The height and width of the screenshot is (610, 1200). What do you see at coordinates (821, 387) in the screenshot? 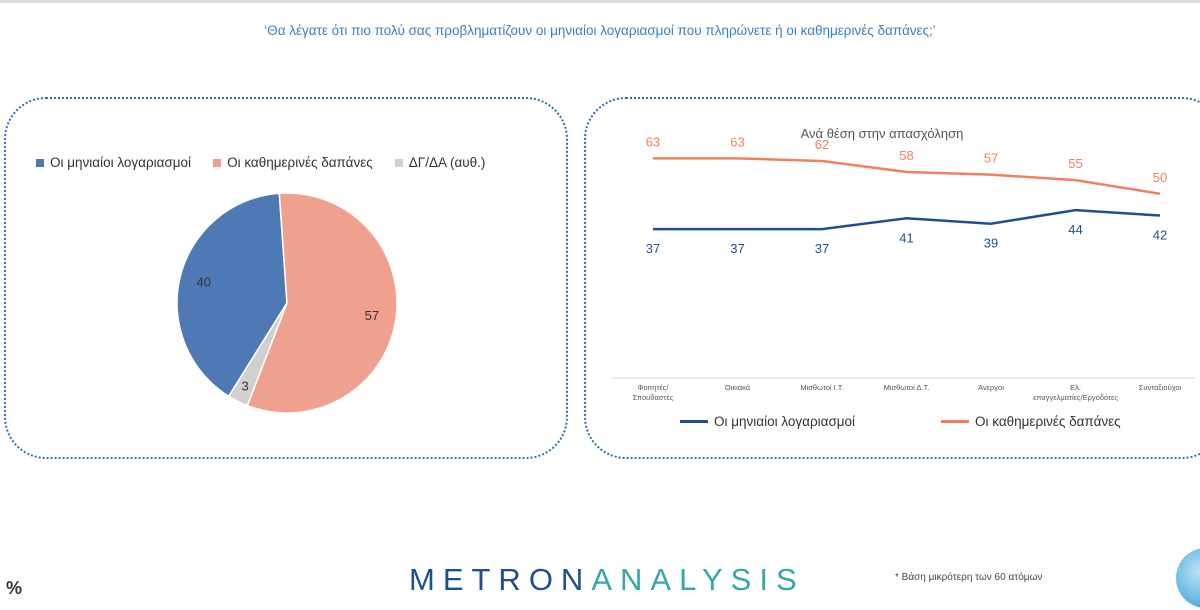
I see `x-tick-label: Μισθωτοί Ι.Τ.` at bounding box center [821, 387].